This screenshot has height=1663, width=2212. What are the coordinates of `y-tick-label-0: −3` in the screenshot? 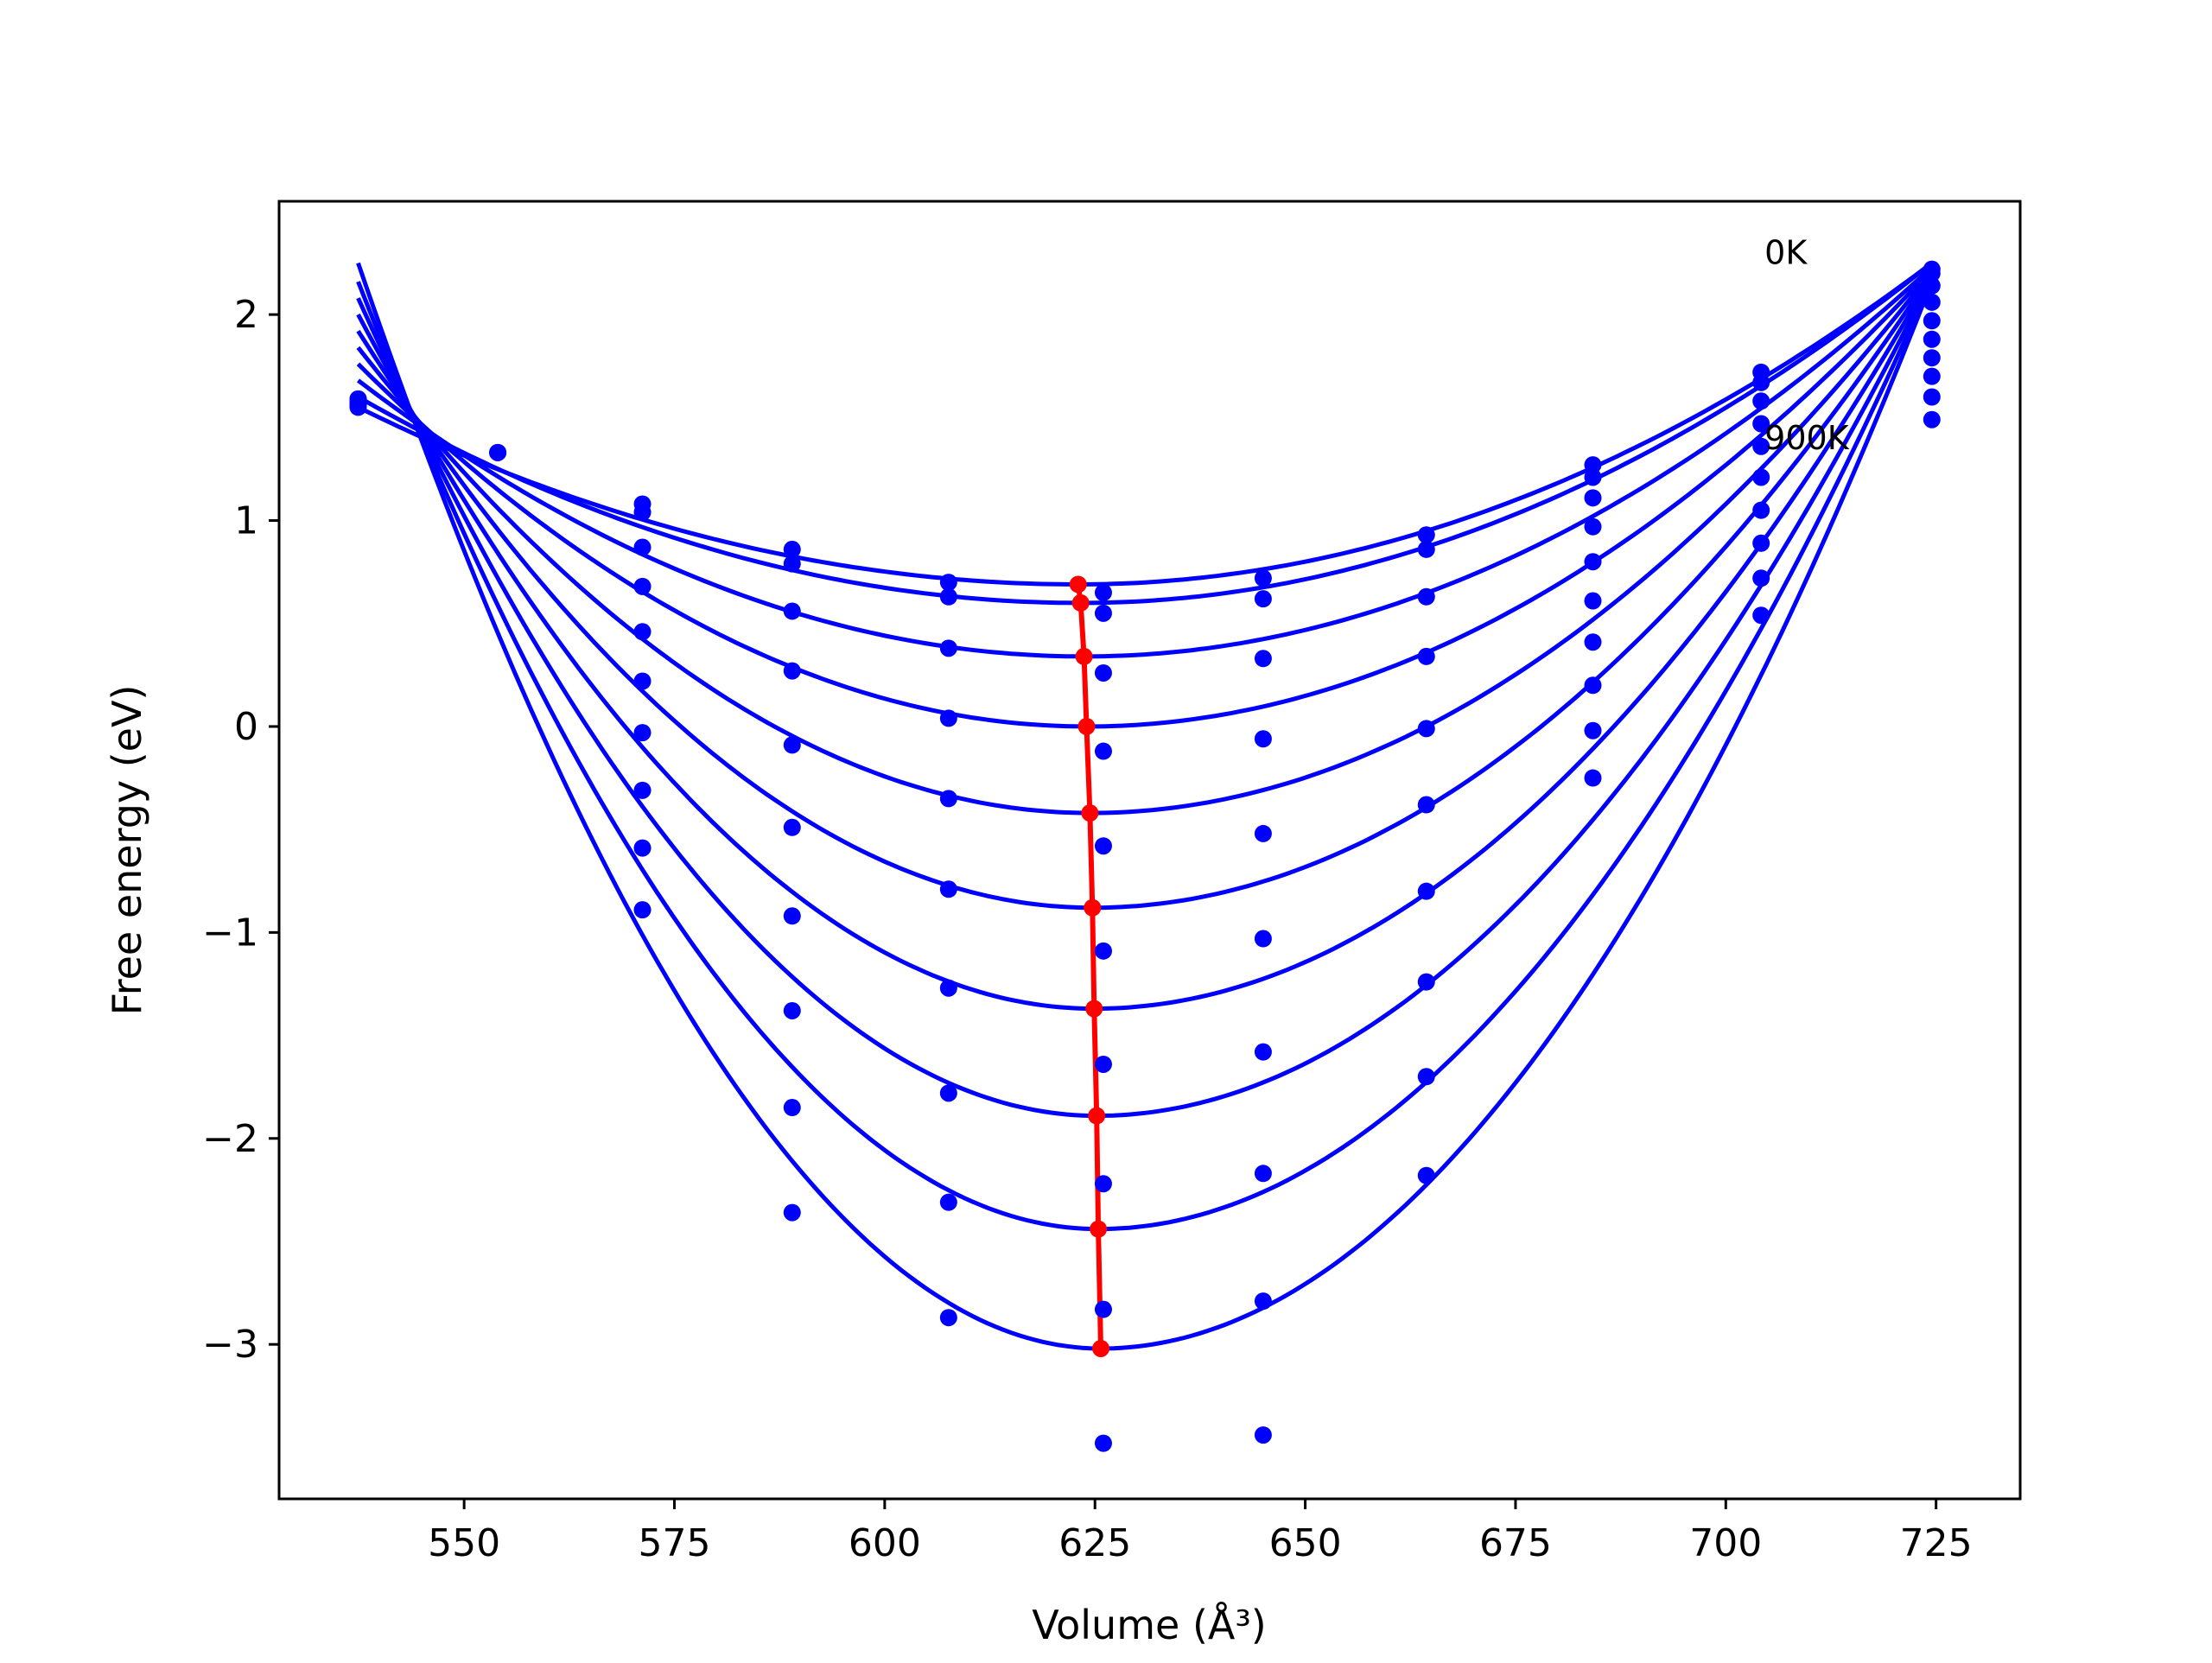 It's located at (230, 1345).